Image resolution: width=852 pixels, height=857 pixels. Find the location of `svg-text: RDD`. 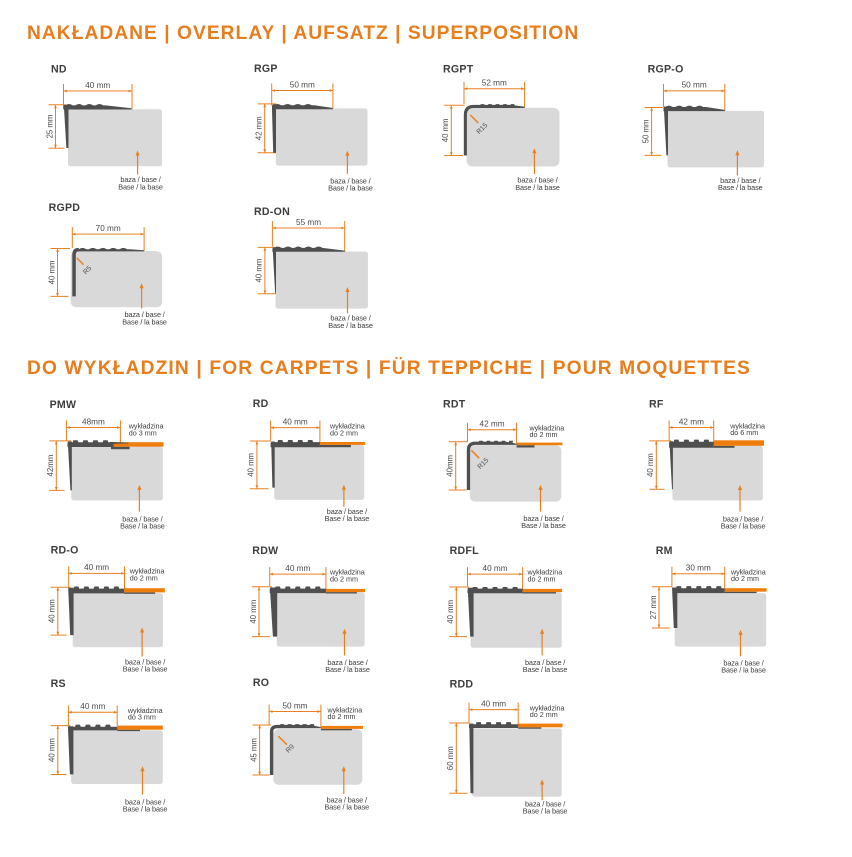

svg-text: RDD is located at coordinates (462, 685).